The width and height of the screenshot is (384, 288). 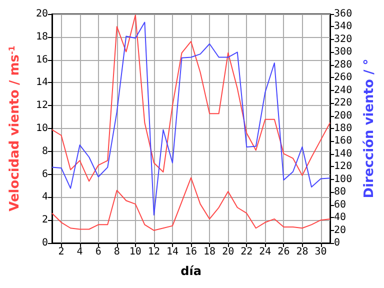 I want to click on y2-tick-label: 80, so click(x=340, y=192).